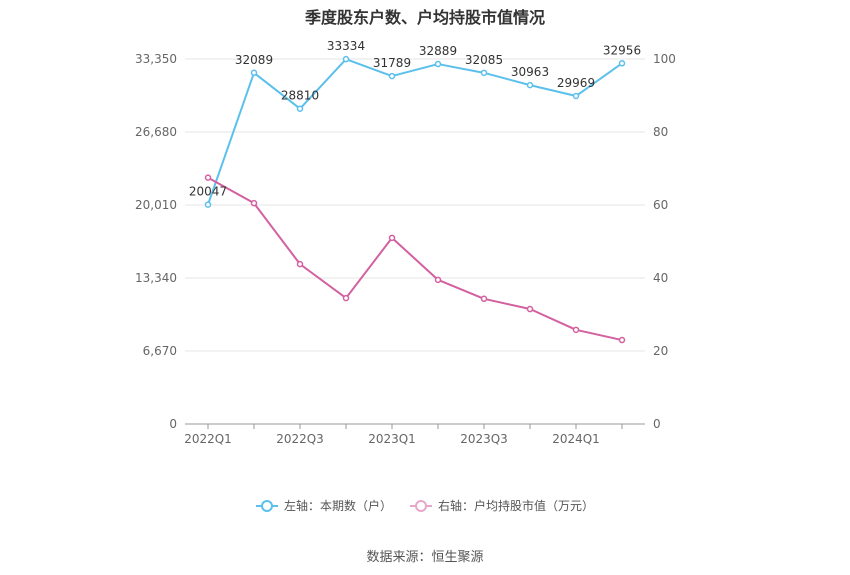 Image resolution: width=850 pixels, height=575 pixels. What do you see at coordinates (208, 439) in the screenshot?
I see `x-axis-tick-label: 2022Q1` at bounding box center [208, 439].